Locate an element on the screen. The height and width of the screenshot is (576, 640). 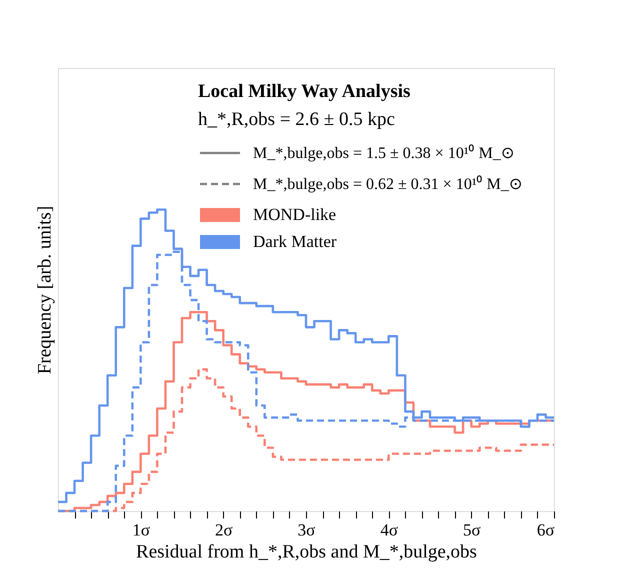
legend-label: MOND-like is located at coordinates (294, 214).